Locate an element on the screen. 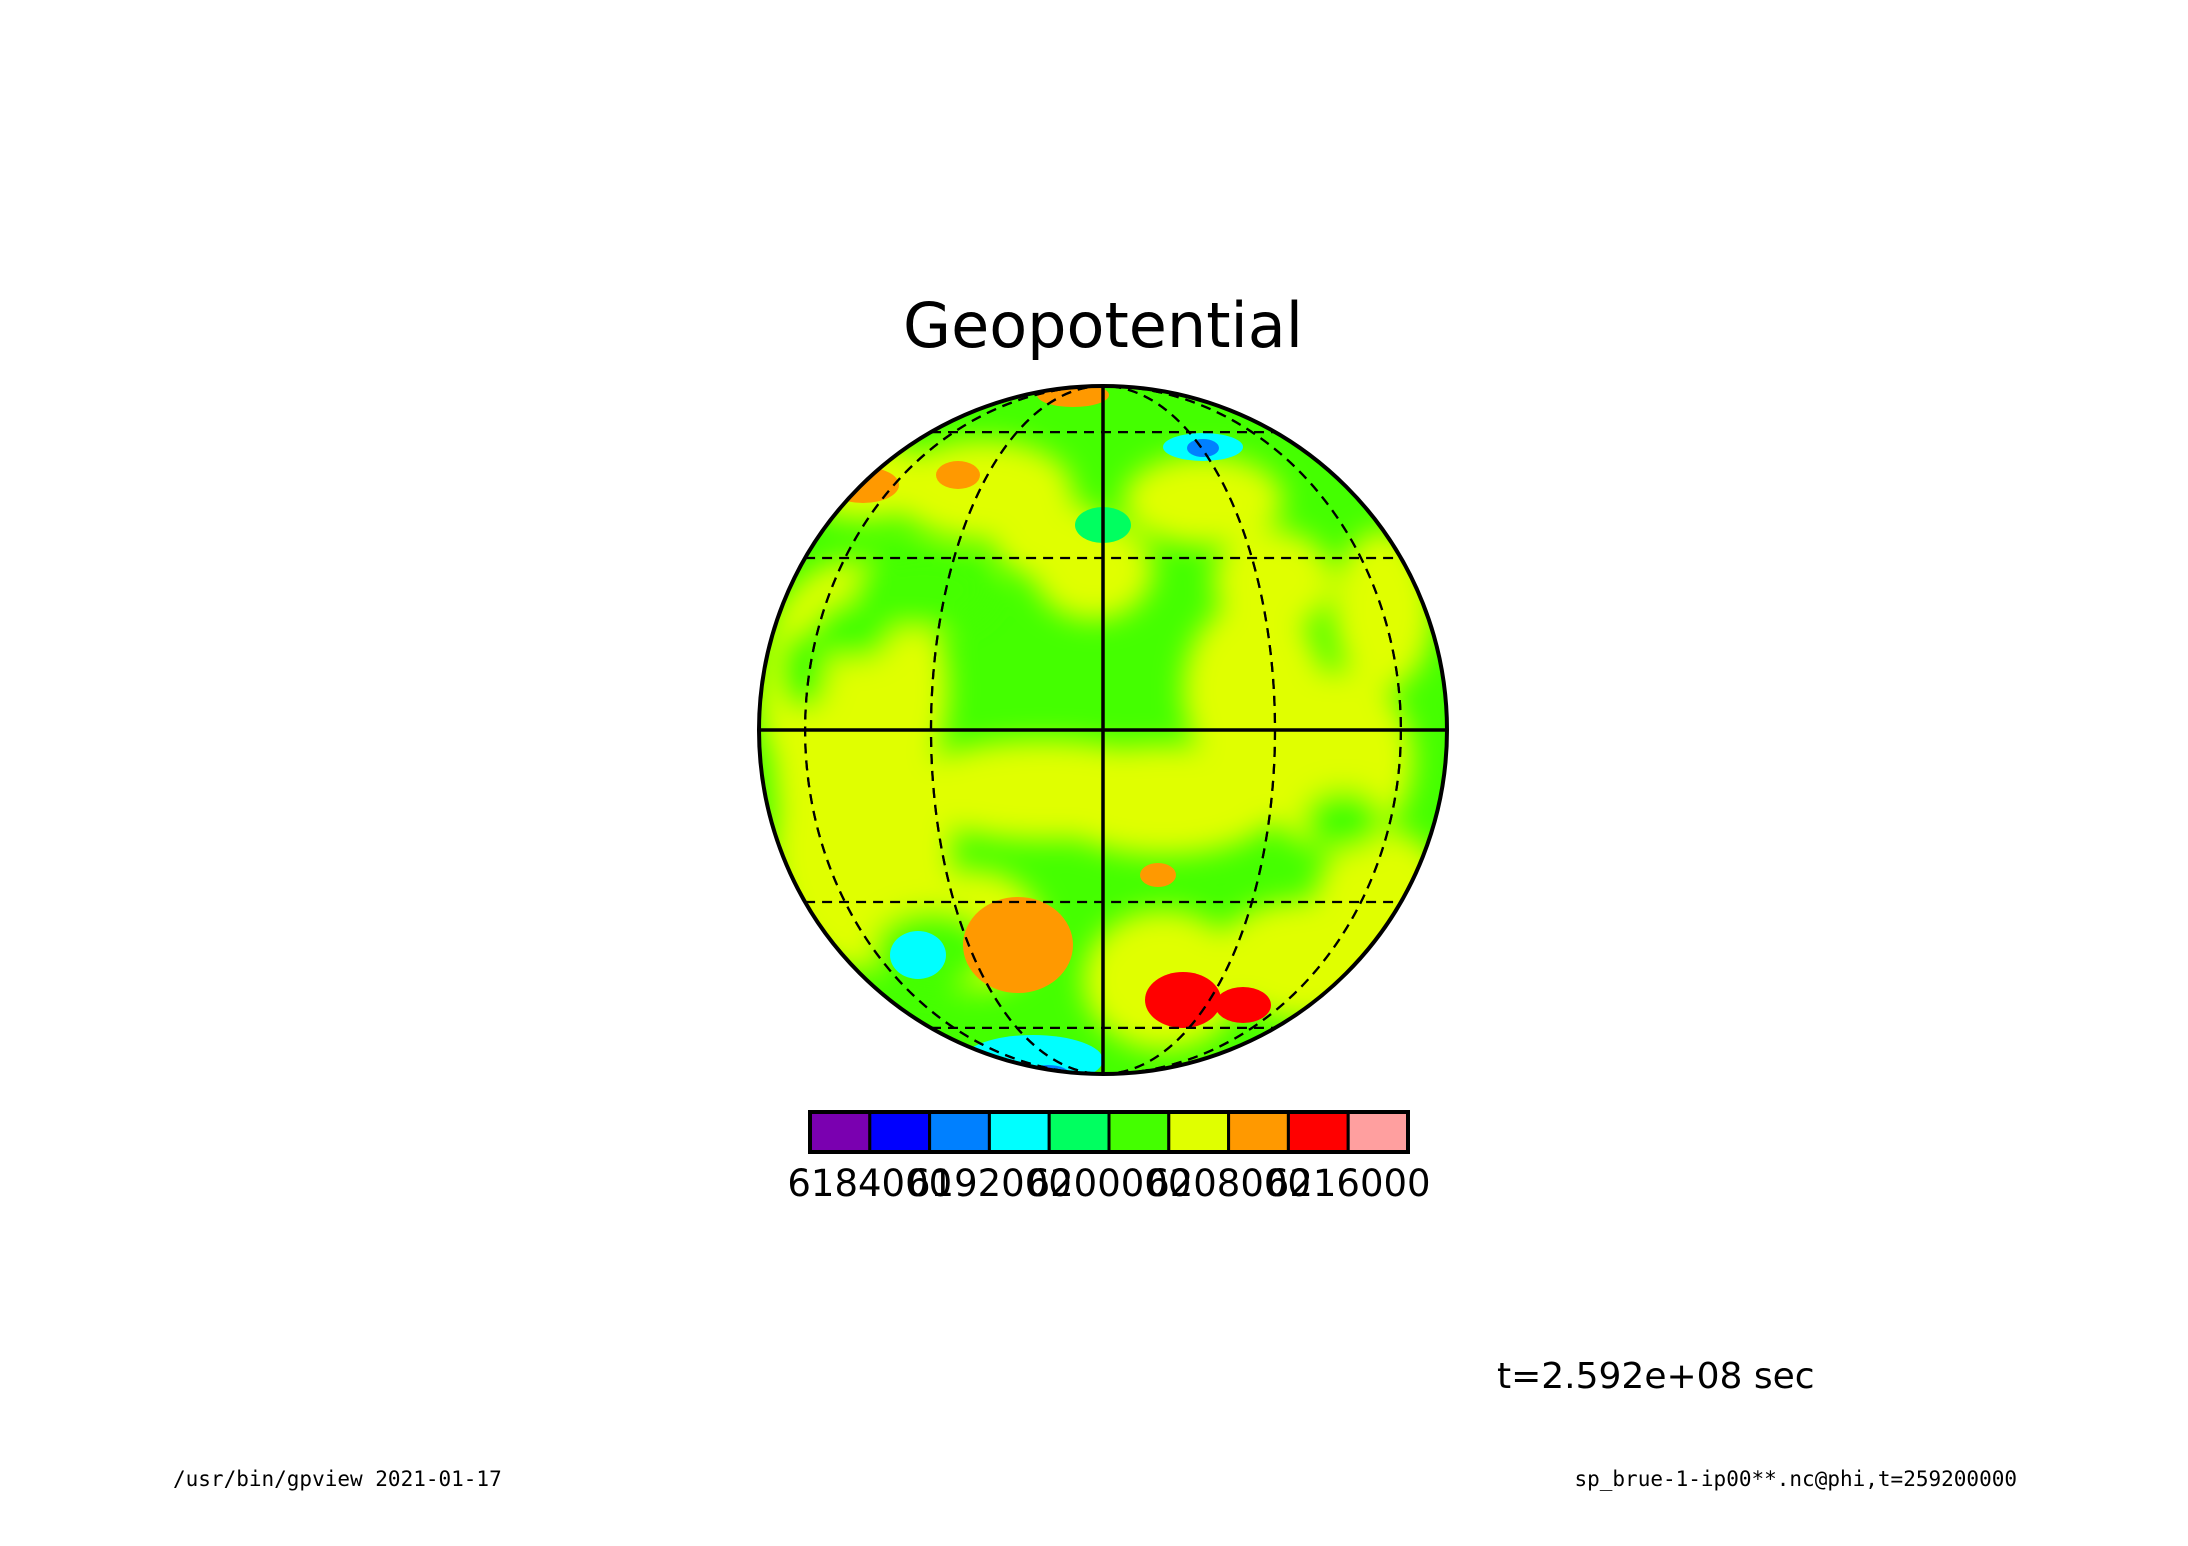  time-annotation: t=2.592e+08 sec is located at coordinates (1656, 1376).